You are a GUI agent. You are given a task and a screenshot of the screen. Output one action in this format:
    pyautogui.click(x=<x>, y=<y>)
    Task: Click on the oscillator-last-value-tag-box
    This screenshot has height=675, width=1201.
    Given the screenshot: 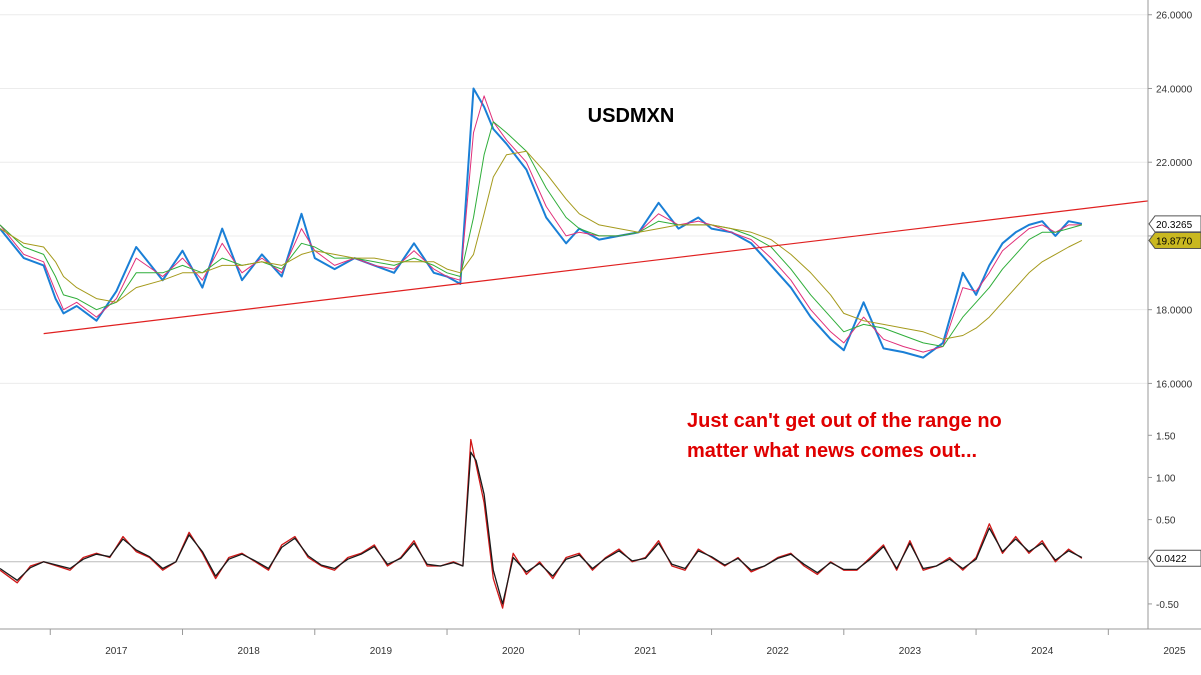 What is the action you would take?
    pyautogui.click(x=1174, y=558)
    